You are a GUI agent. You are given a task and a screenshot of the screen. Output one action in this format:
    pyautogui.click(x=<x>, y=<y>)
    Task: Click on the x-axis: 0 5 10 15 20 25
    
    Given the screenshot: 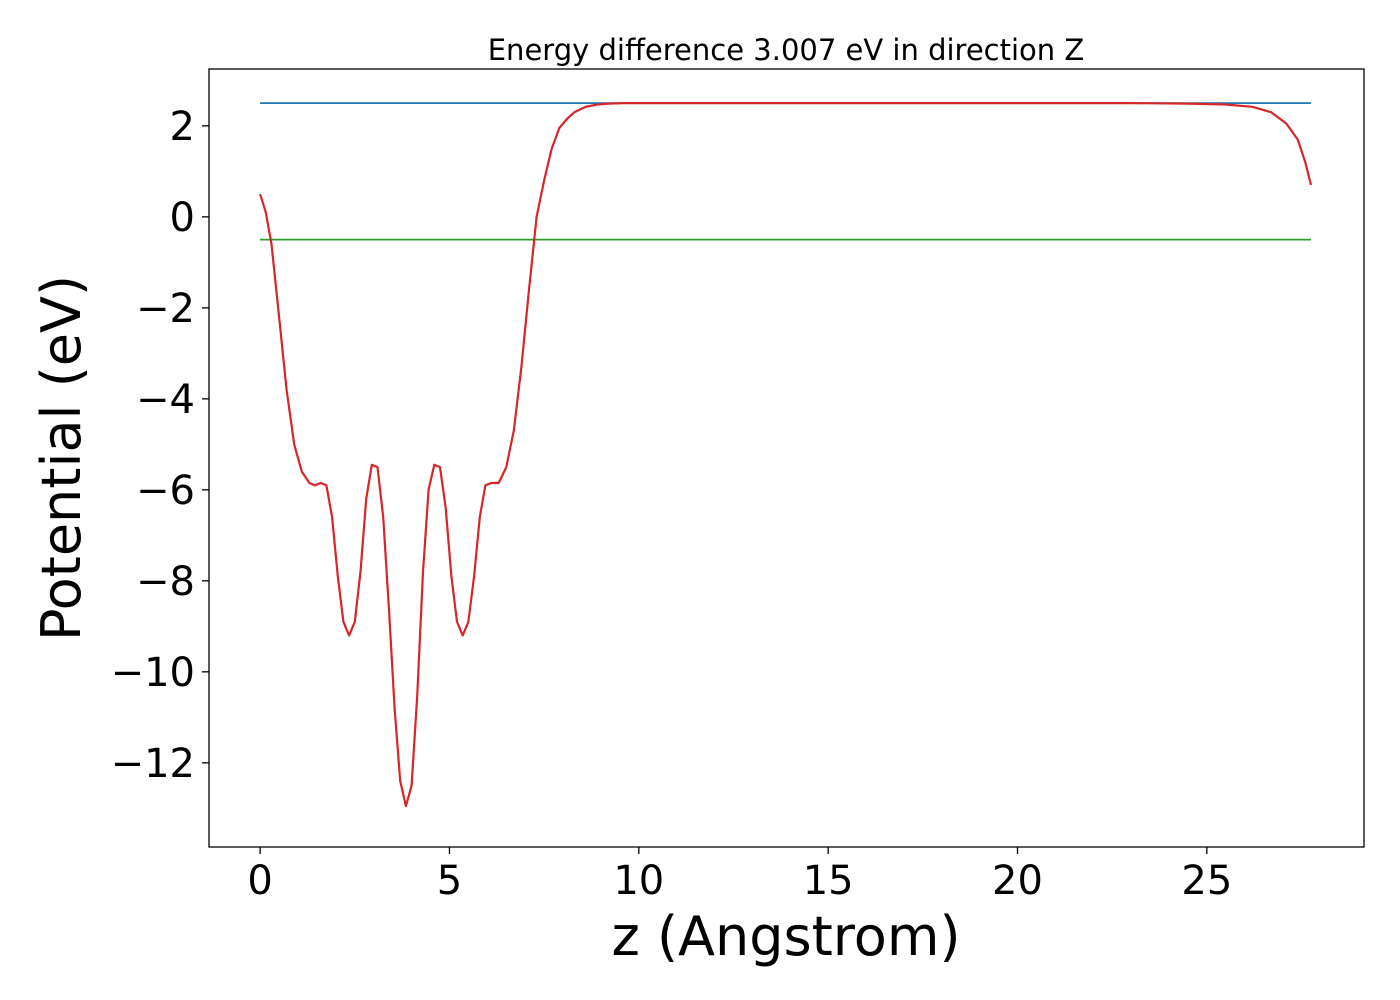 What is the action you would take?
    pyautogui.click(x=739, y=875)
    